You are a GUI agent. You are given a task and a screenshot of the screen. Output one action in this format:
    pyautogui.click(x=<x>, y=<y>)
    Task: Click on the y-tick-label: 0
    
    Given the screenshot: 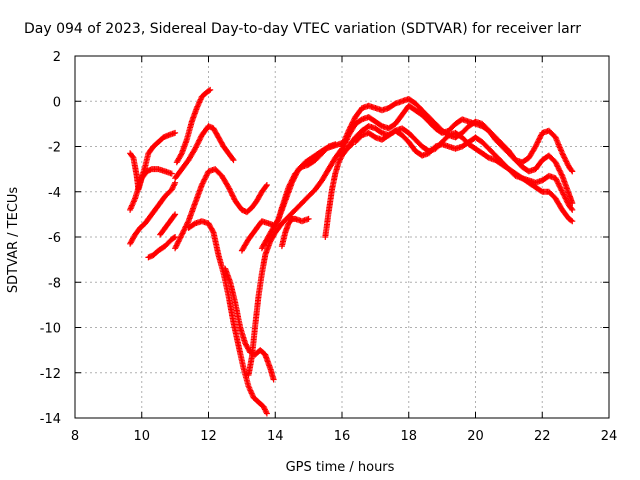 What is the action you would take?
    pyautogui.click(x=57, y=102)
    